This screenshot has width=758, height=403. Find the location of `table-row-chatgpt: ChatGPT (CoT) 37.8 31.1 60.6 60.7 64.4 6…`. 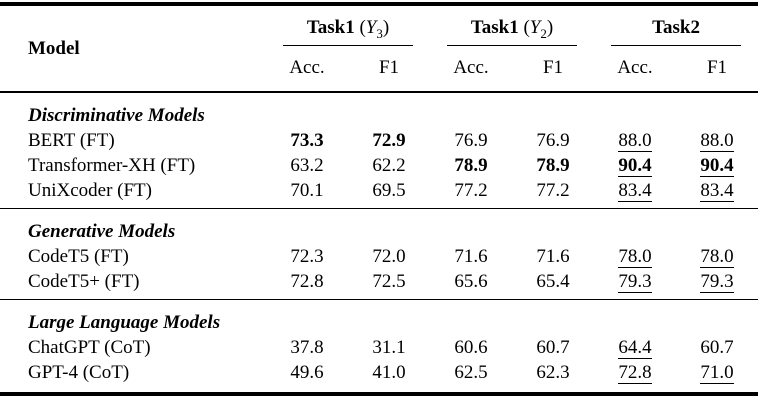

table-row-chatgpt: ChatGPT (CoT) 37.8 31.1 60.6 60.7 64.4 6… is located at coordinates (379, 347).